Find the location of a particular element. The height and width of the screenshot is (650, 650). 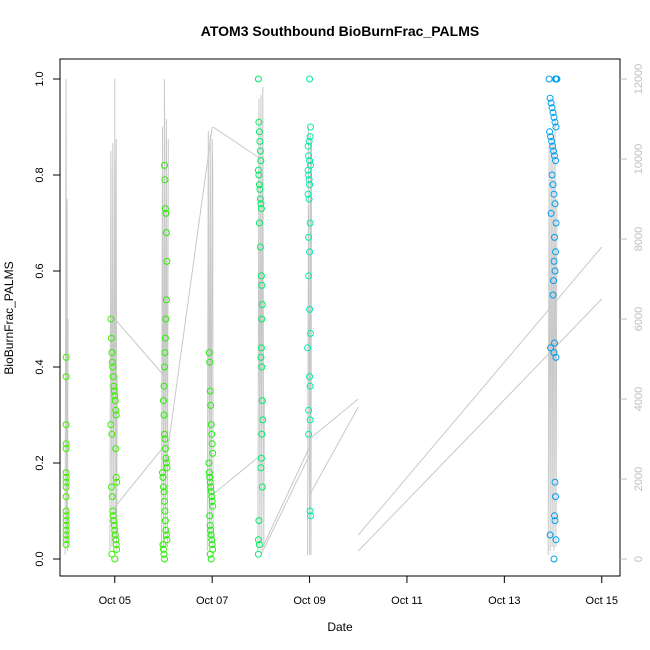

chart-title: ATOM3 Southbound BioBurnFrac_PALMS is located at coordinates (340, 31).